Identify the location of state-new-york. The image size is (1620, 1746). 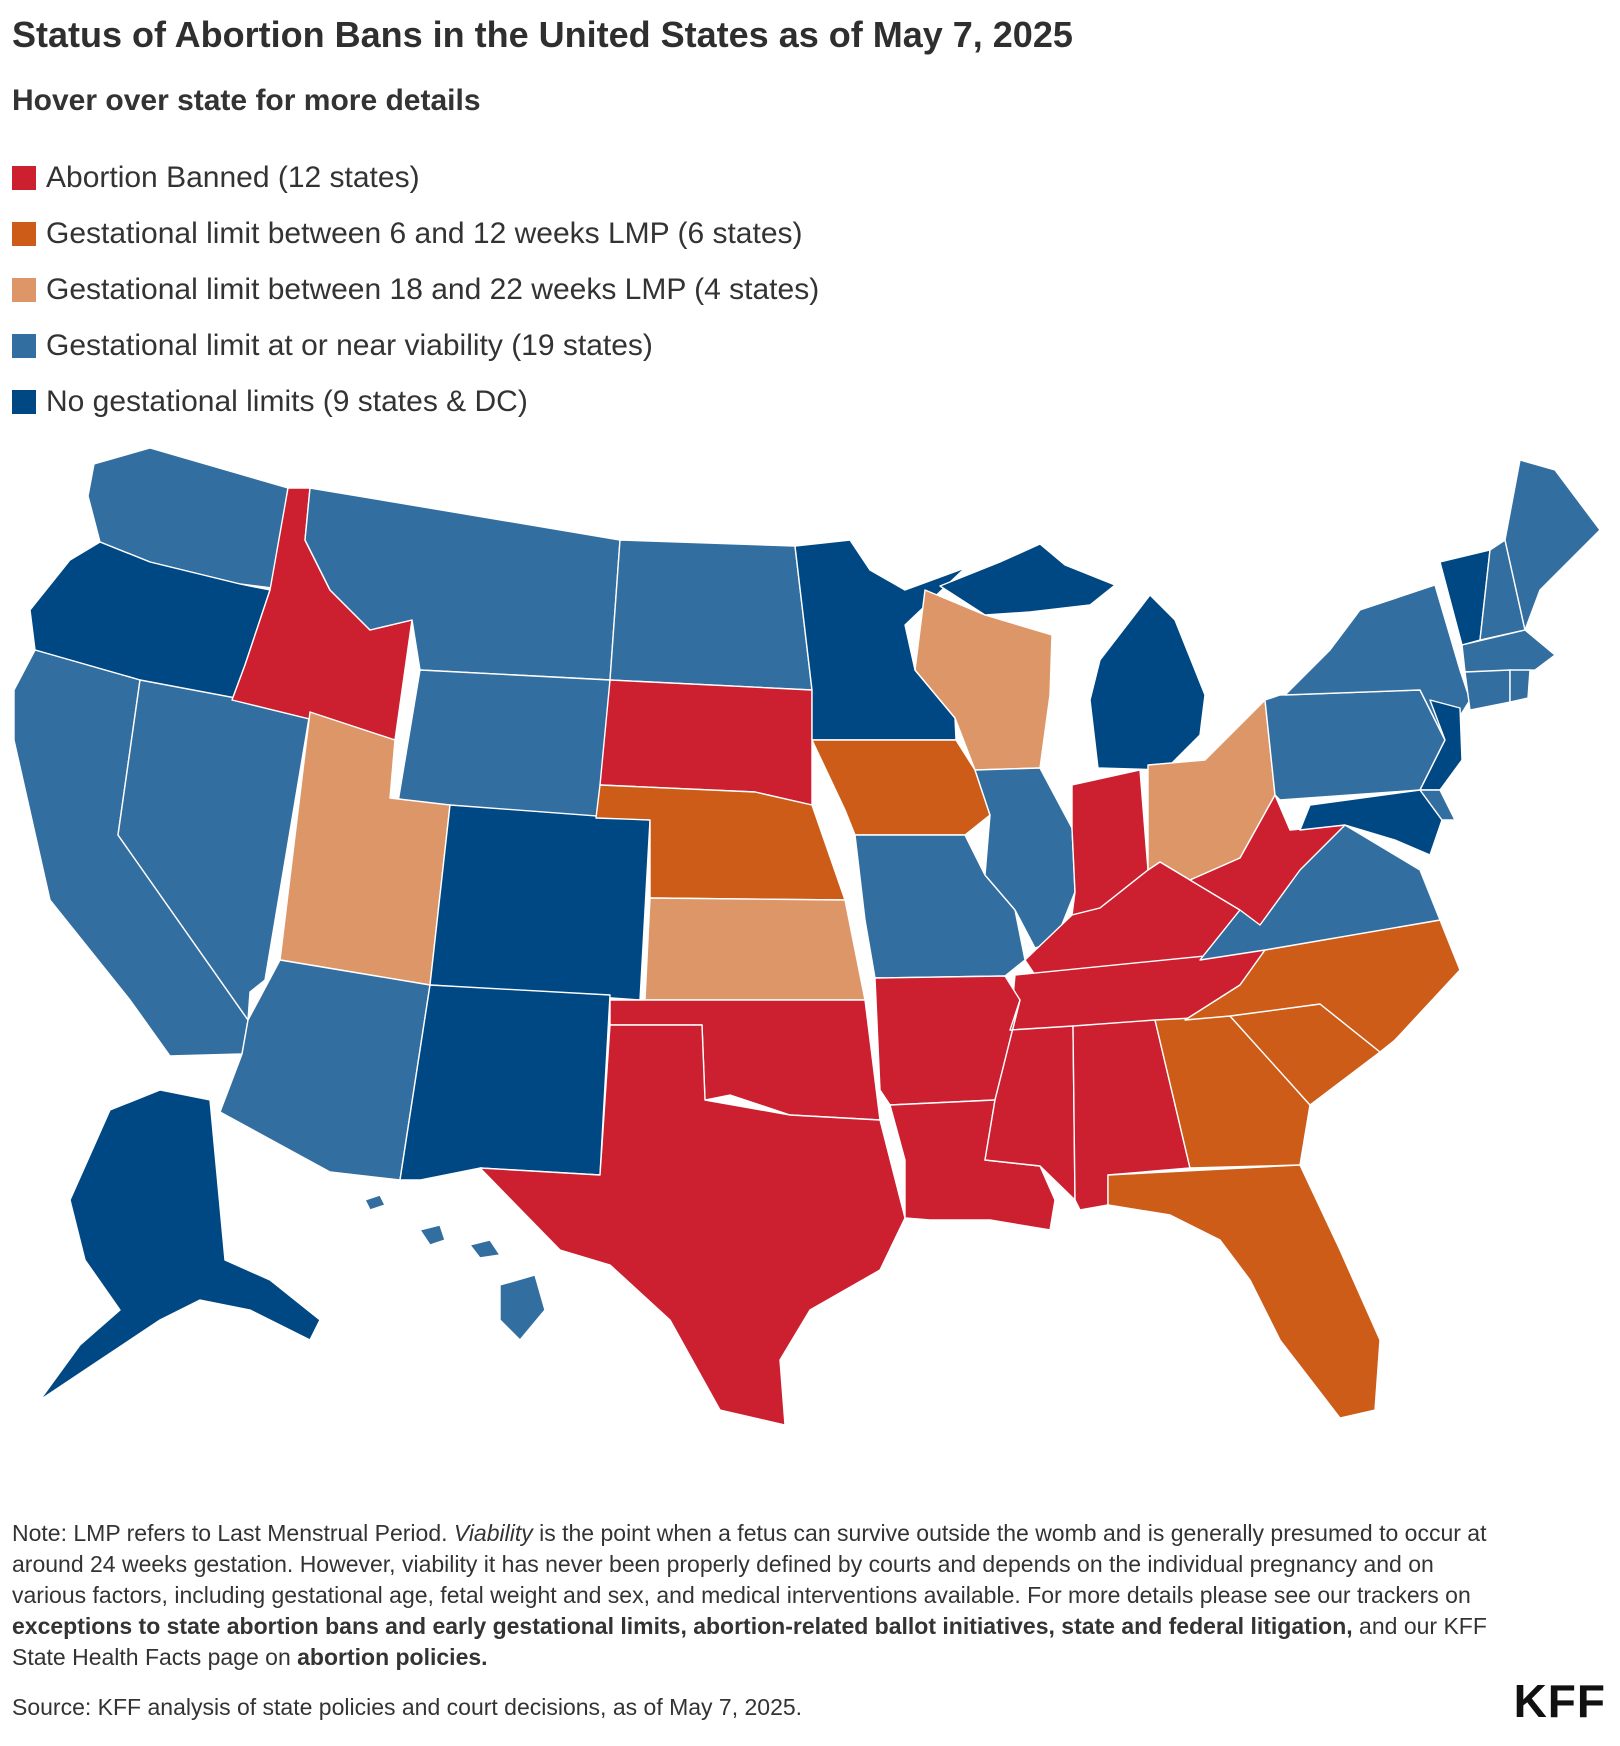
(1377, 662).